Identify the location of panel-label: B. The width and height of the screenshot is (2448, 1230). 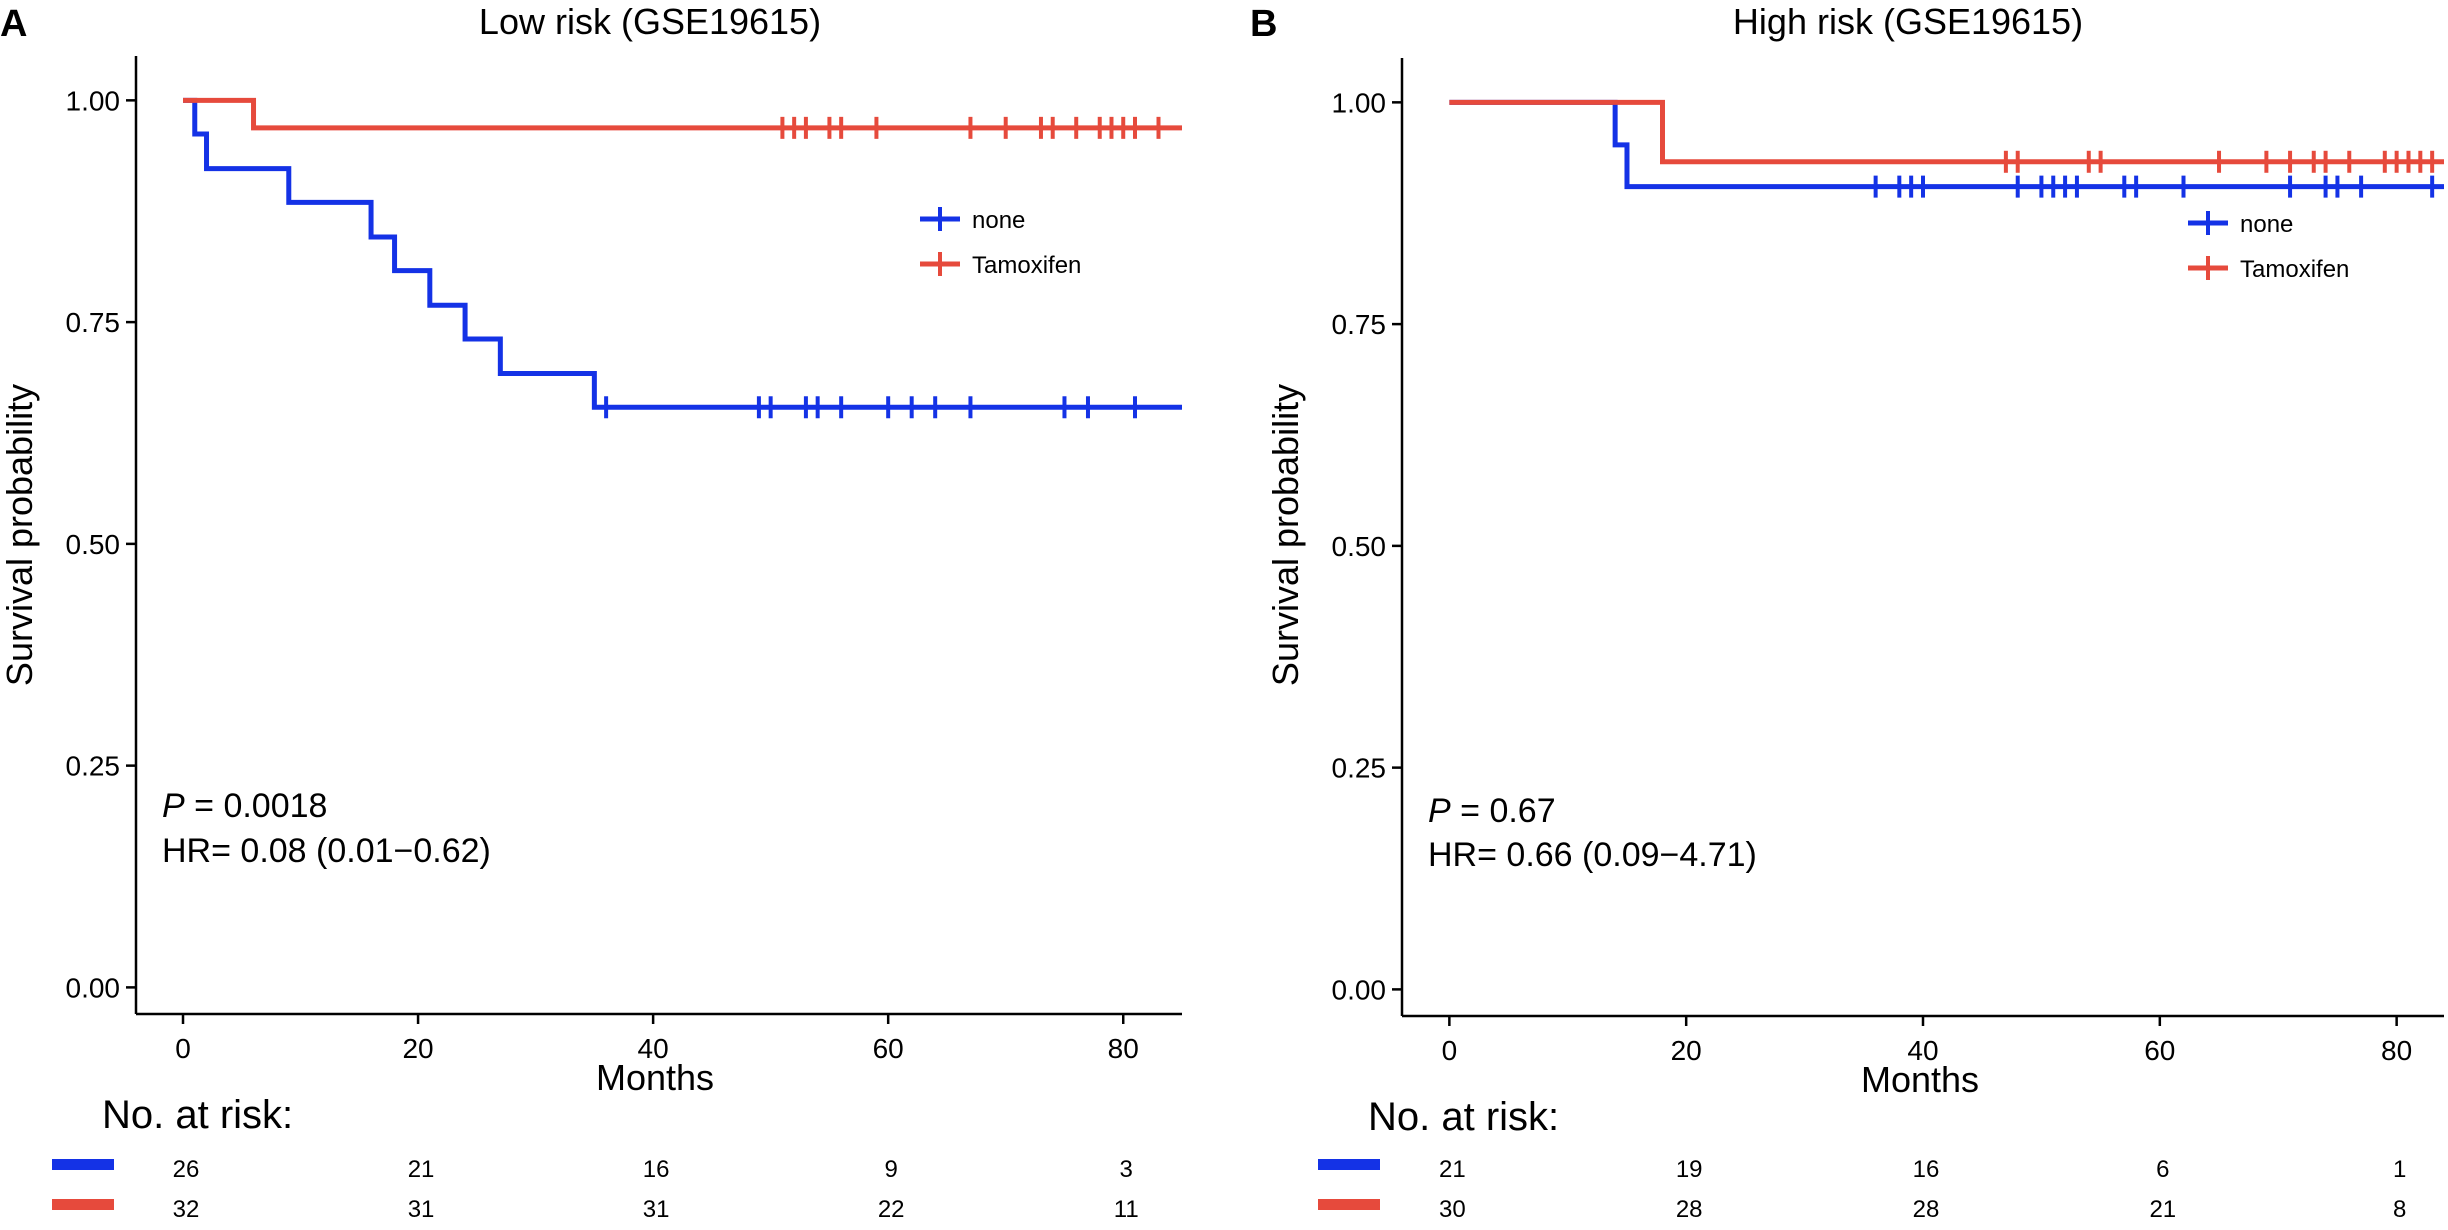
(1263, 24).